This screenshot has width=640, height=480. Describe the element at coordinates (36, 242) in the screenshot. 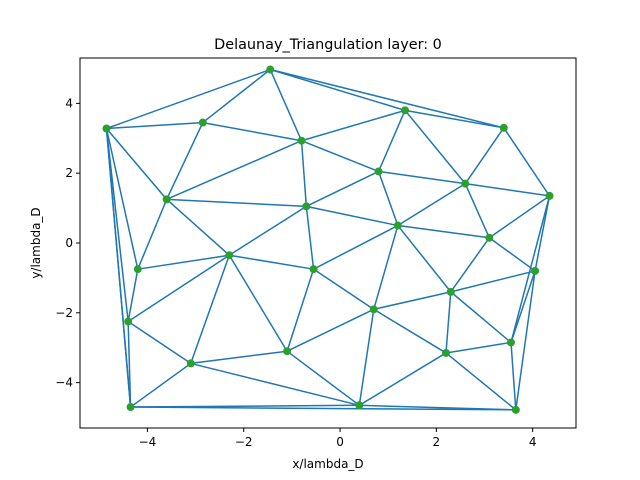

I see `y-axis-title: y/lambda_D` at that location.